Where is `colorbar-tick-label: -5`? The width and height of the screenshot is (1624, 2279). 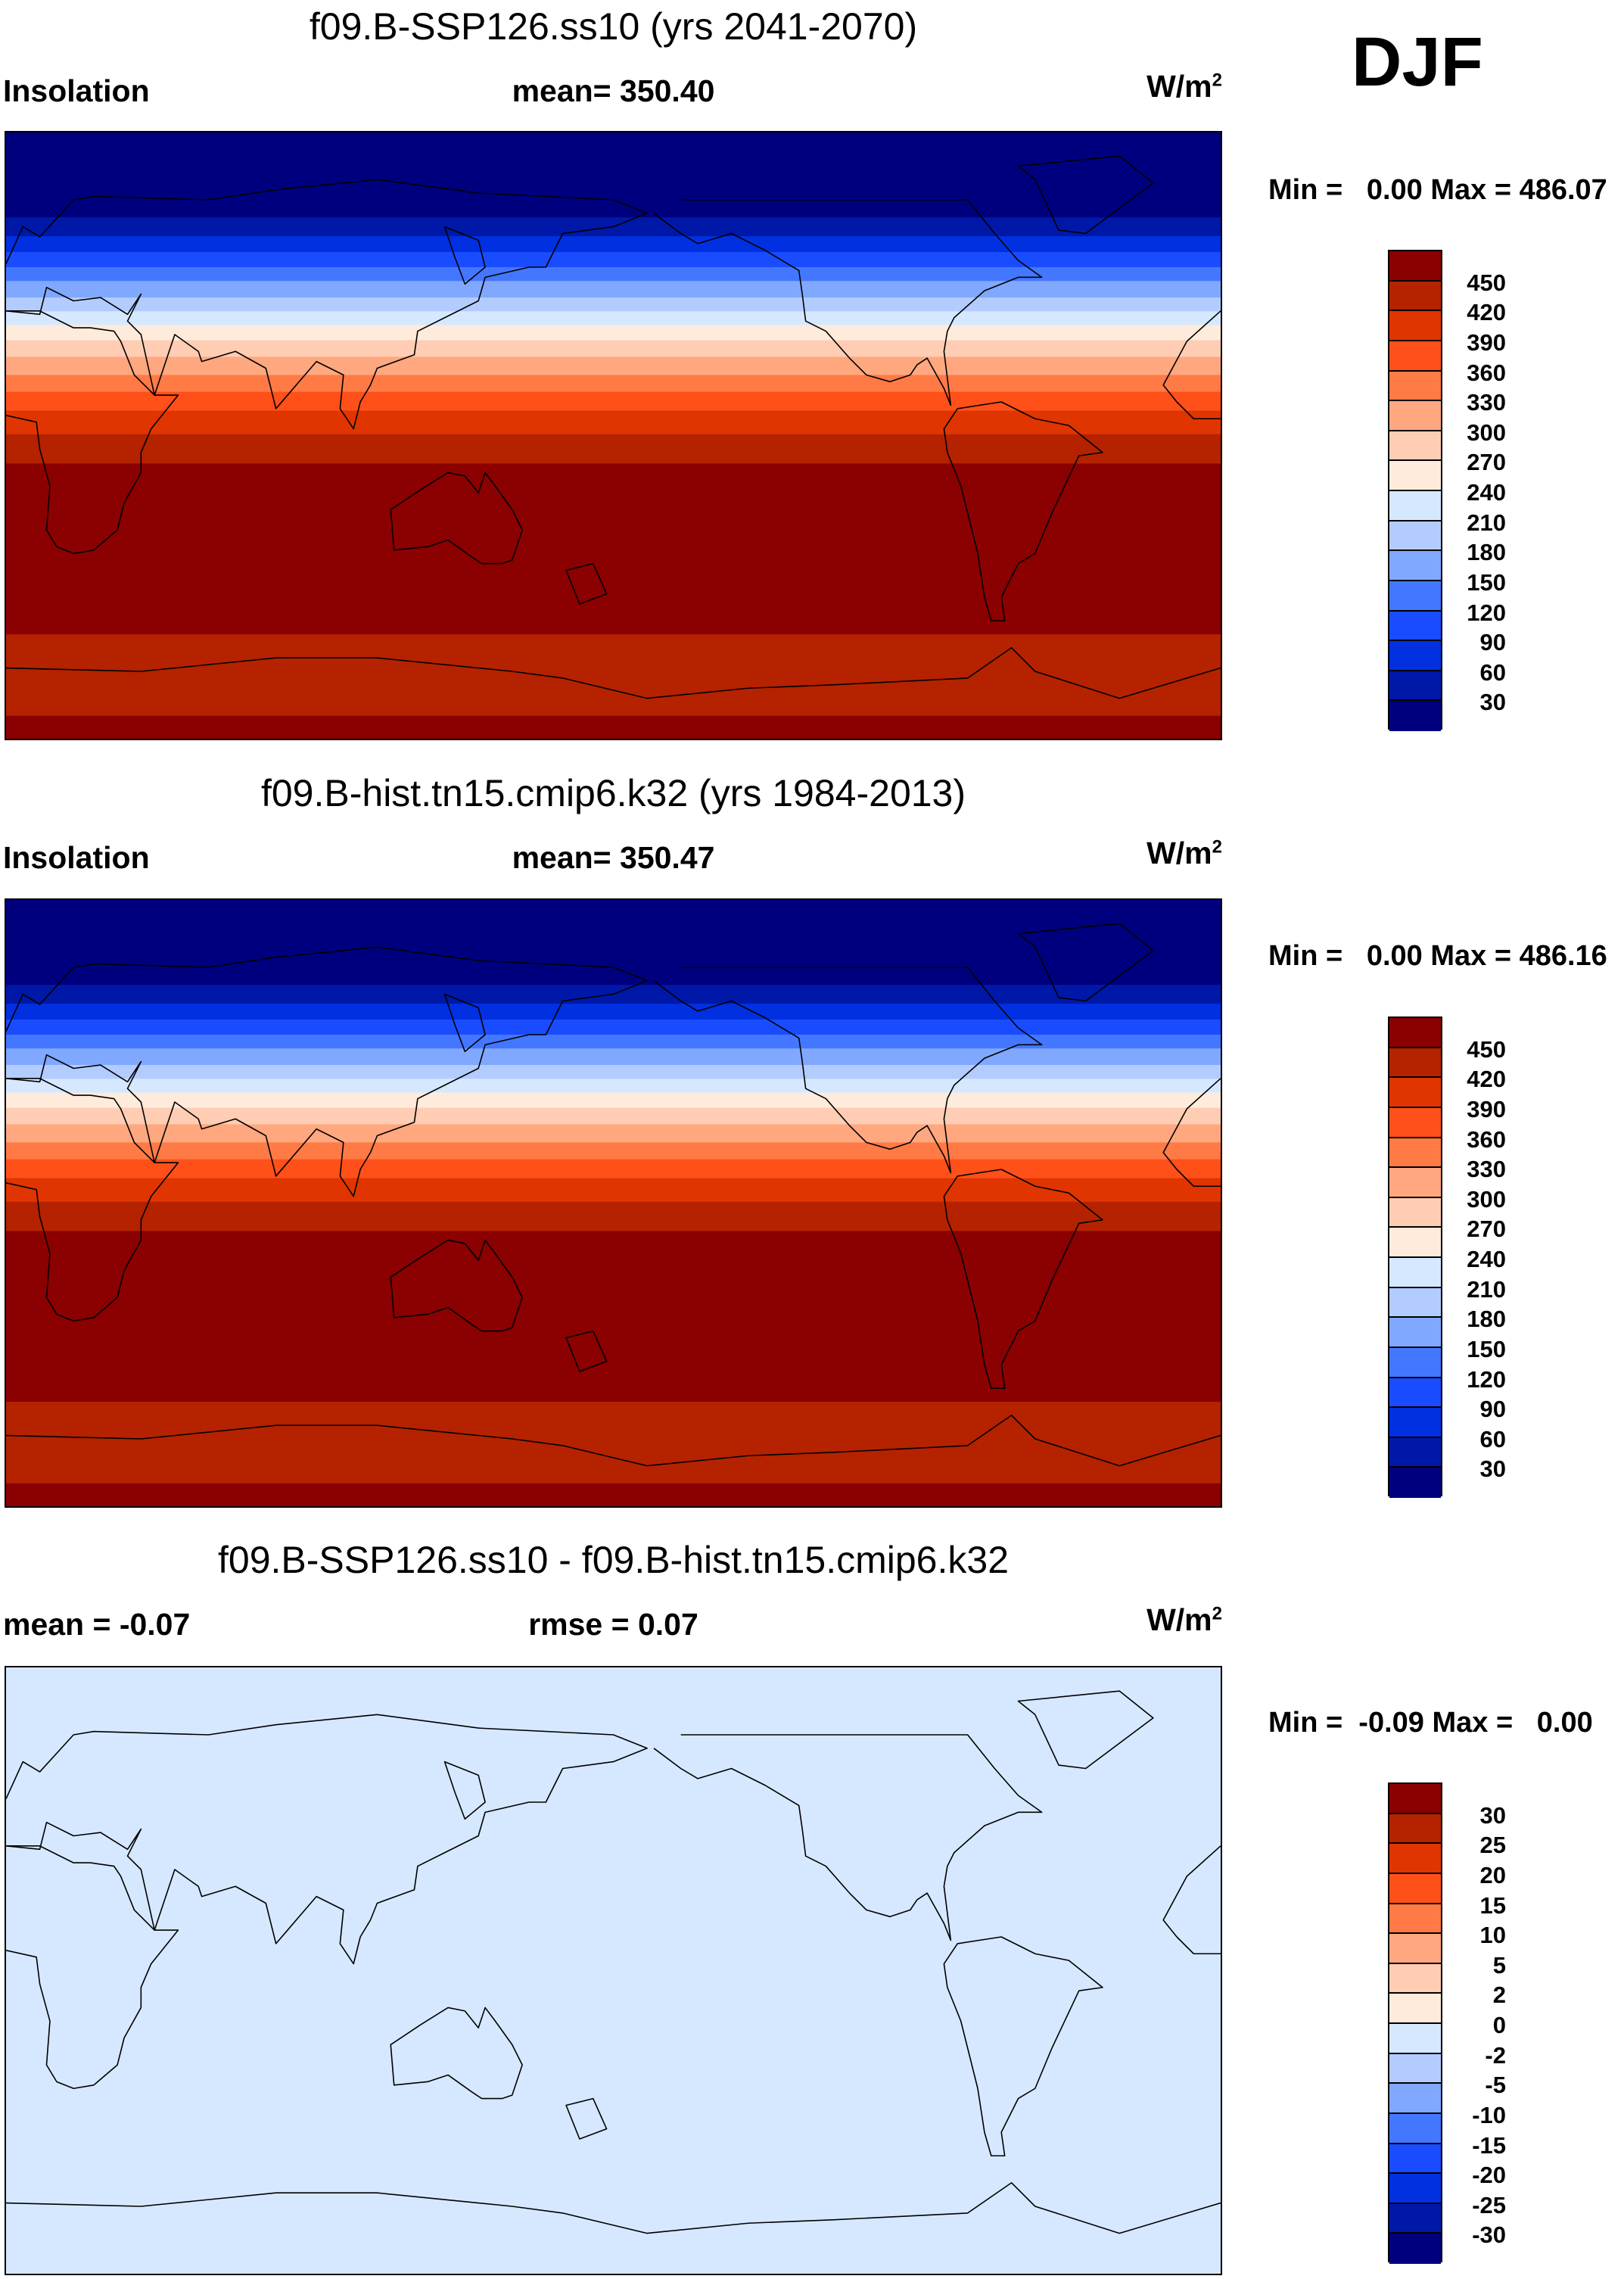 colorbar-tick-label: -5 is located at coordinates (1495, 2086).